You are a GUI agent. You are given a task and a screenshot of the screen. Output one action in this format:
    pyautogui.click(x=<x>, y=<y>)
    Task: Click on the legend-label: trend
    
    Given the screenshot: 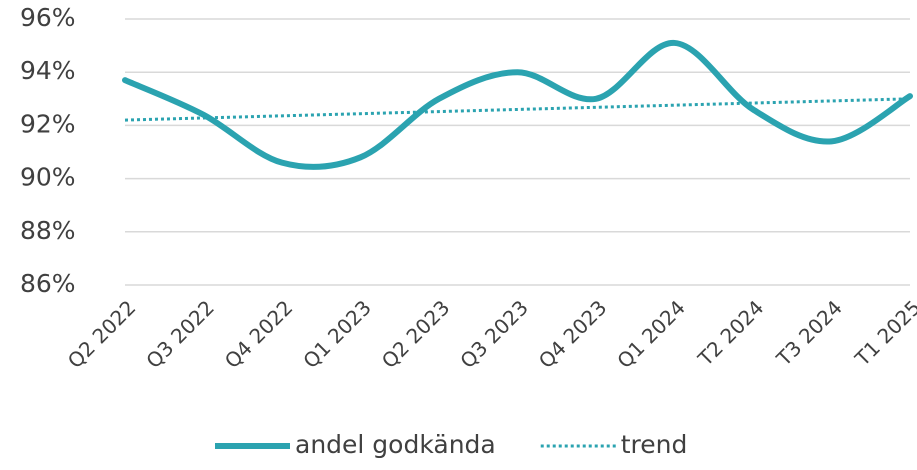 What is the action you would take?
    pyautogui.click(x=654, y=444)
    